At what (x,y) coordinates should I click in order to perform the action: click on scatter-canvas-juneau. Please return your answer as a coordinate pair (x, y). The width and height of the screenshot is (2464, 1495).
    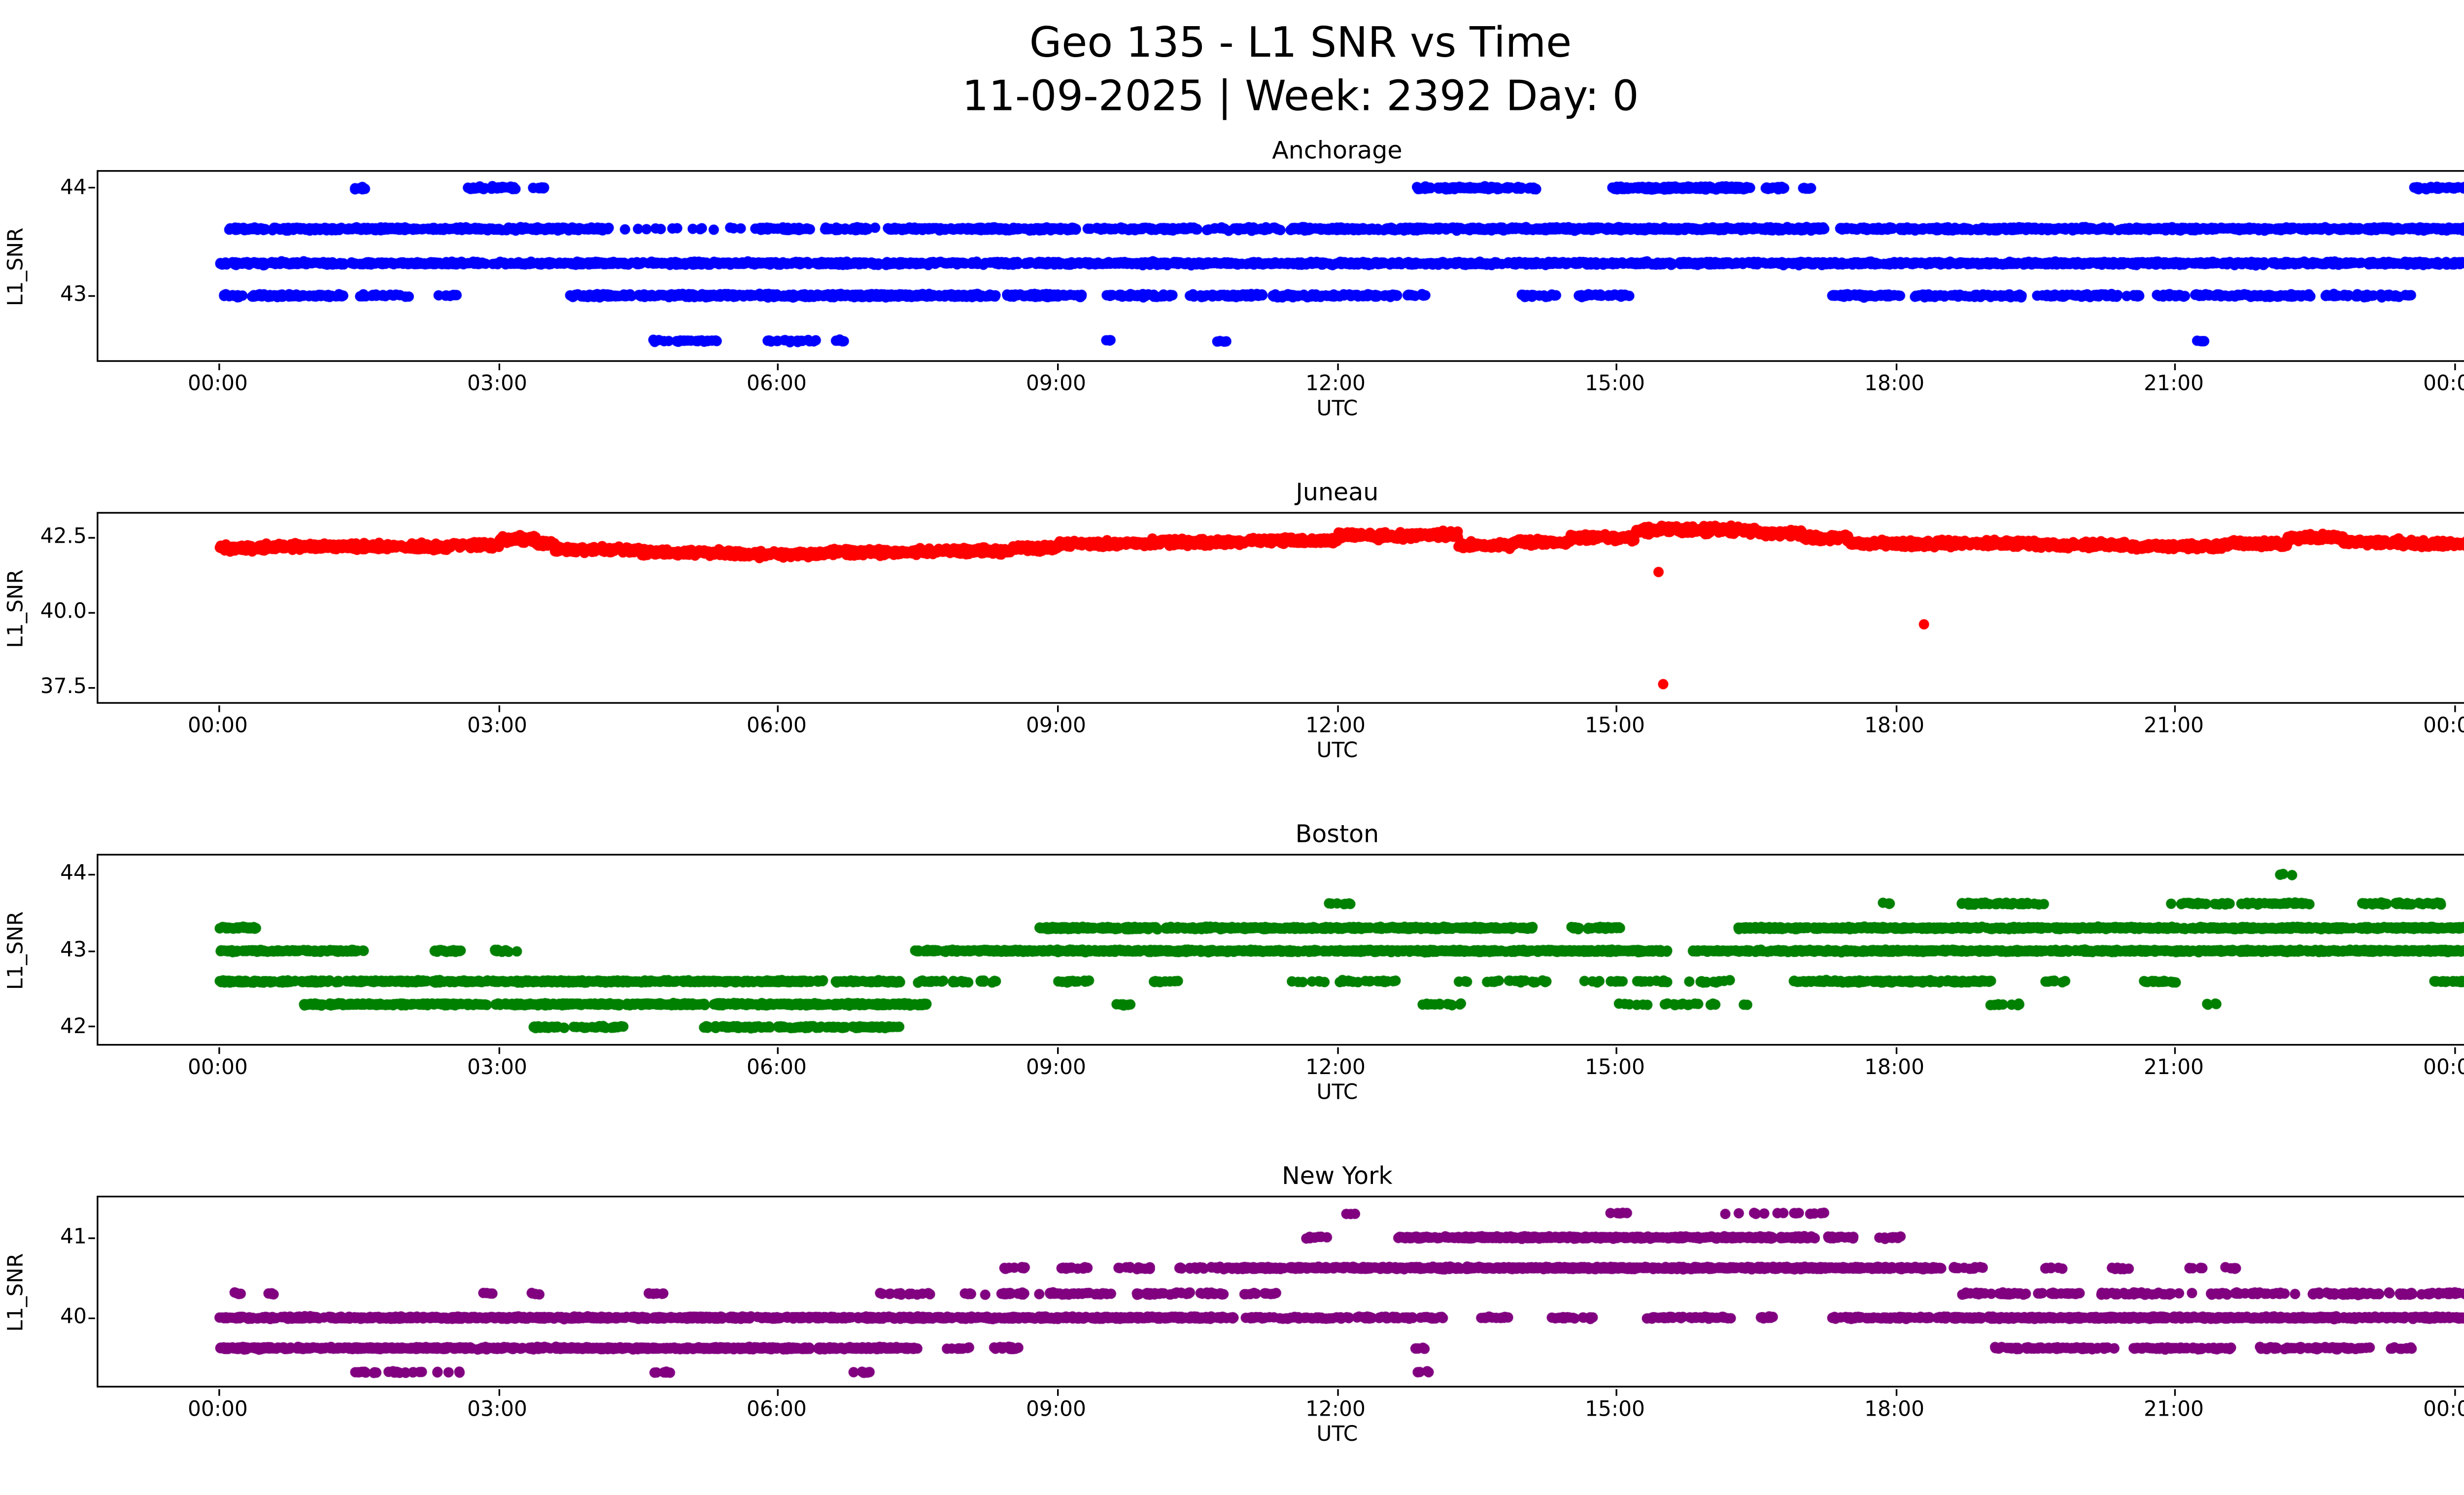
    Looking at the image, I should click on (1281, 608).